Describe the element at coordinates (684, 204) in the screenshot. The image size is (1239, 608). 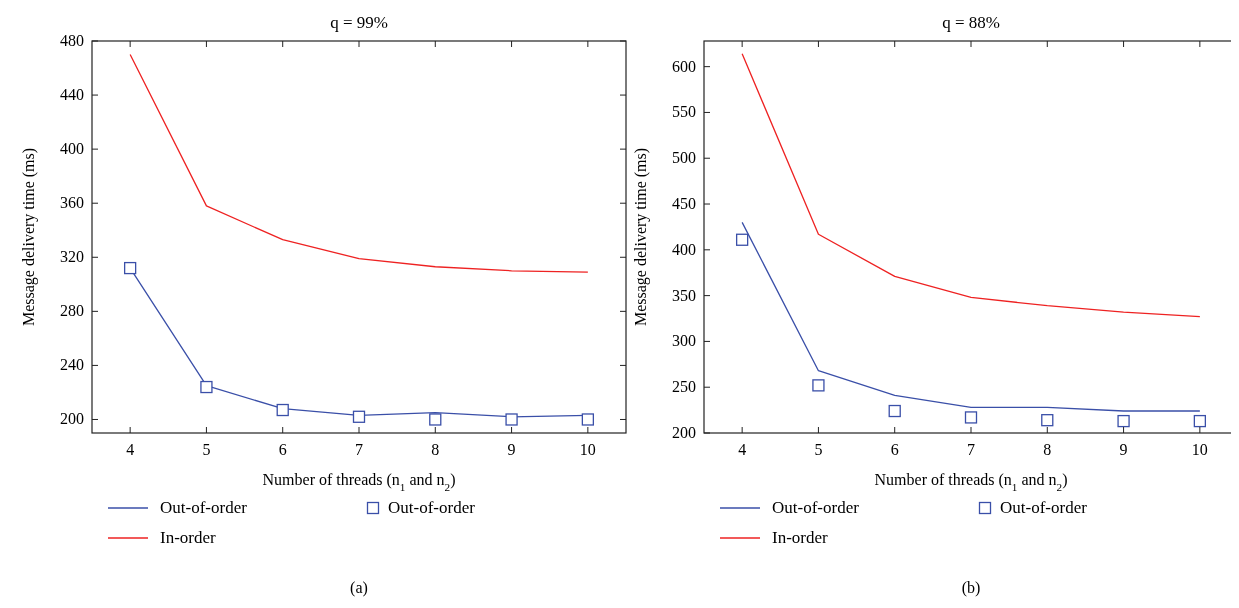
I see `y-tick-label: 450` at that location.